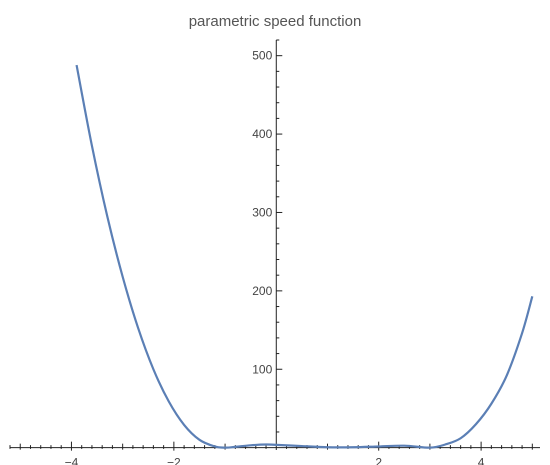 This screenshot has width=550, height=465. Describe the element at coordinates (174, 460) in the screenshot. I see `x-tick-label: −2` at that location.